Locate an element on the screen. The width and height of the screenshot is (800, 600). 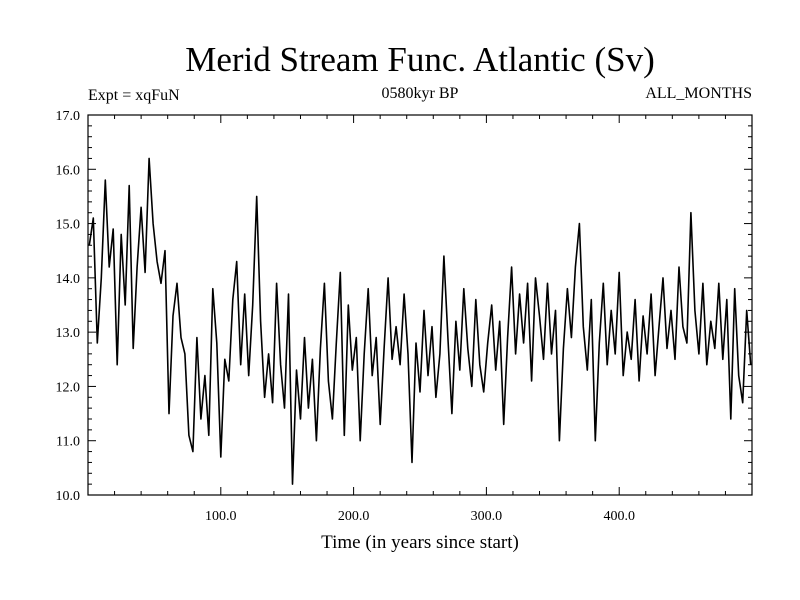
y-tick-label: 16.0 is located at coordinates (68, 170).